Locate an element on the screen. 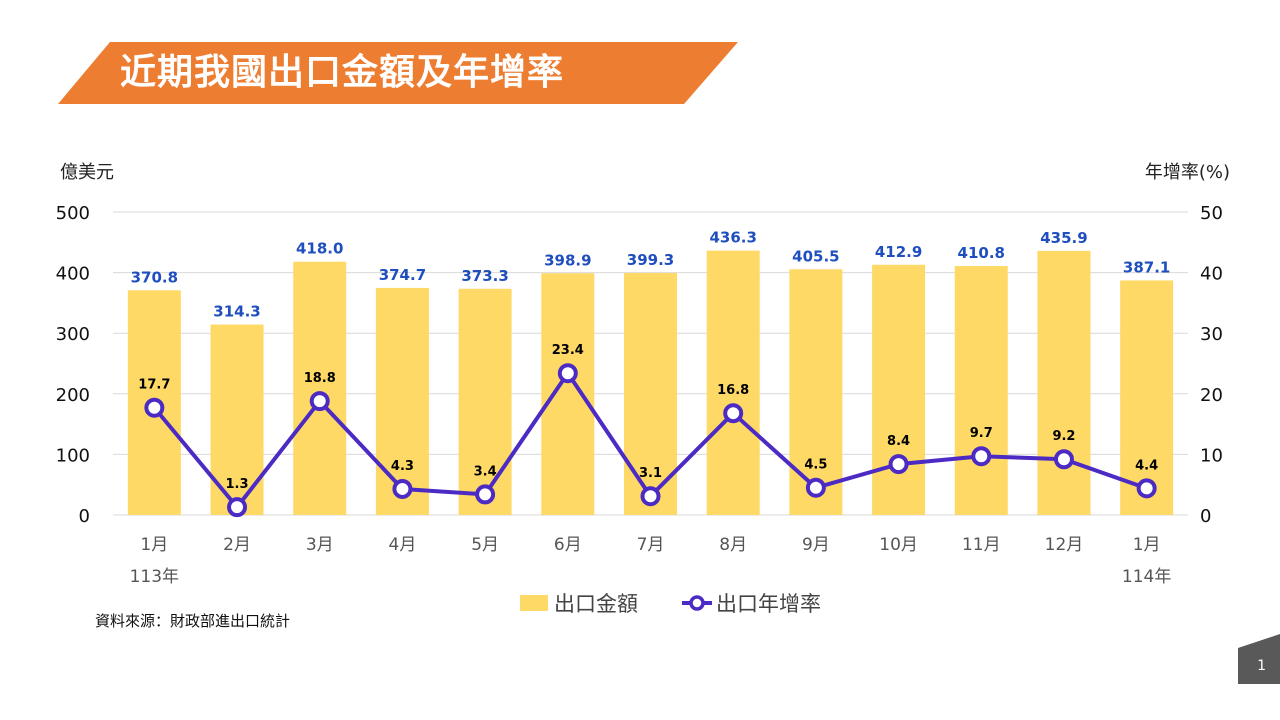  left-axis-unit: 億美元 is located at coordinates (87, 172).